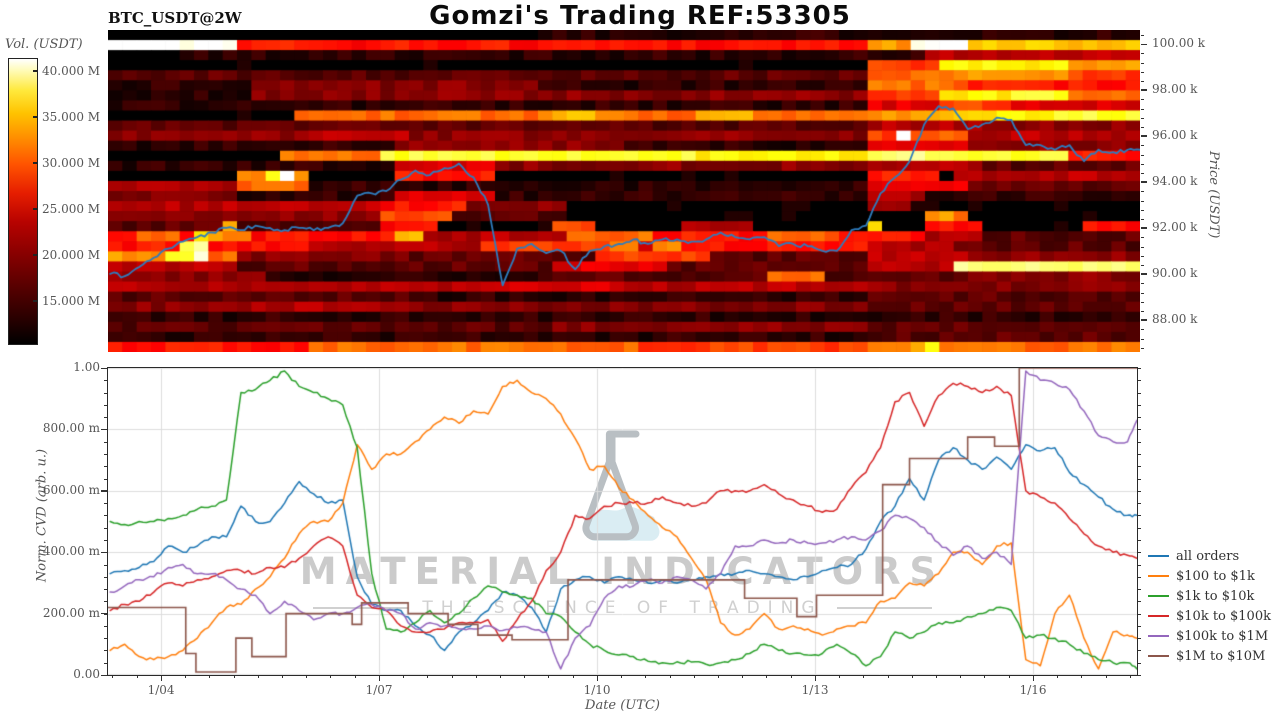  I want to click on price-tick-label: 100.00 k, so click(1179, 43).